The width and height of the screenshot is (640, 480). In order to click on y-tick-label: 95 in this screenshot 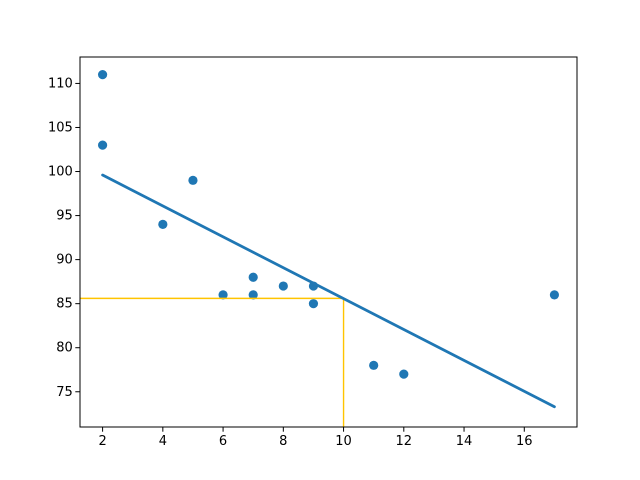, I will do `click(64, 216)`.